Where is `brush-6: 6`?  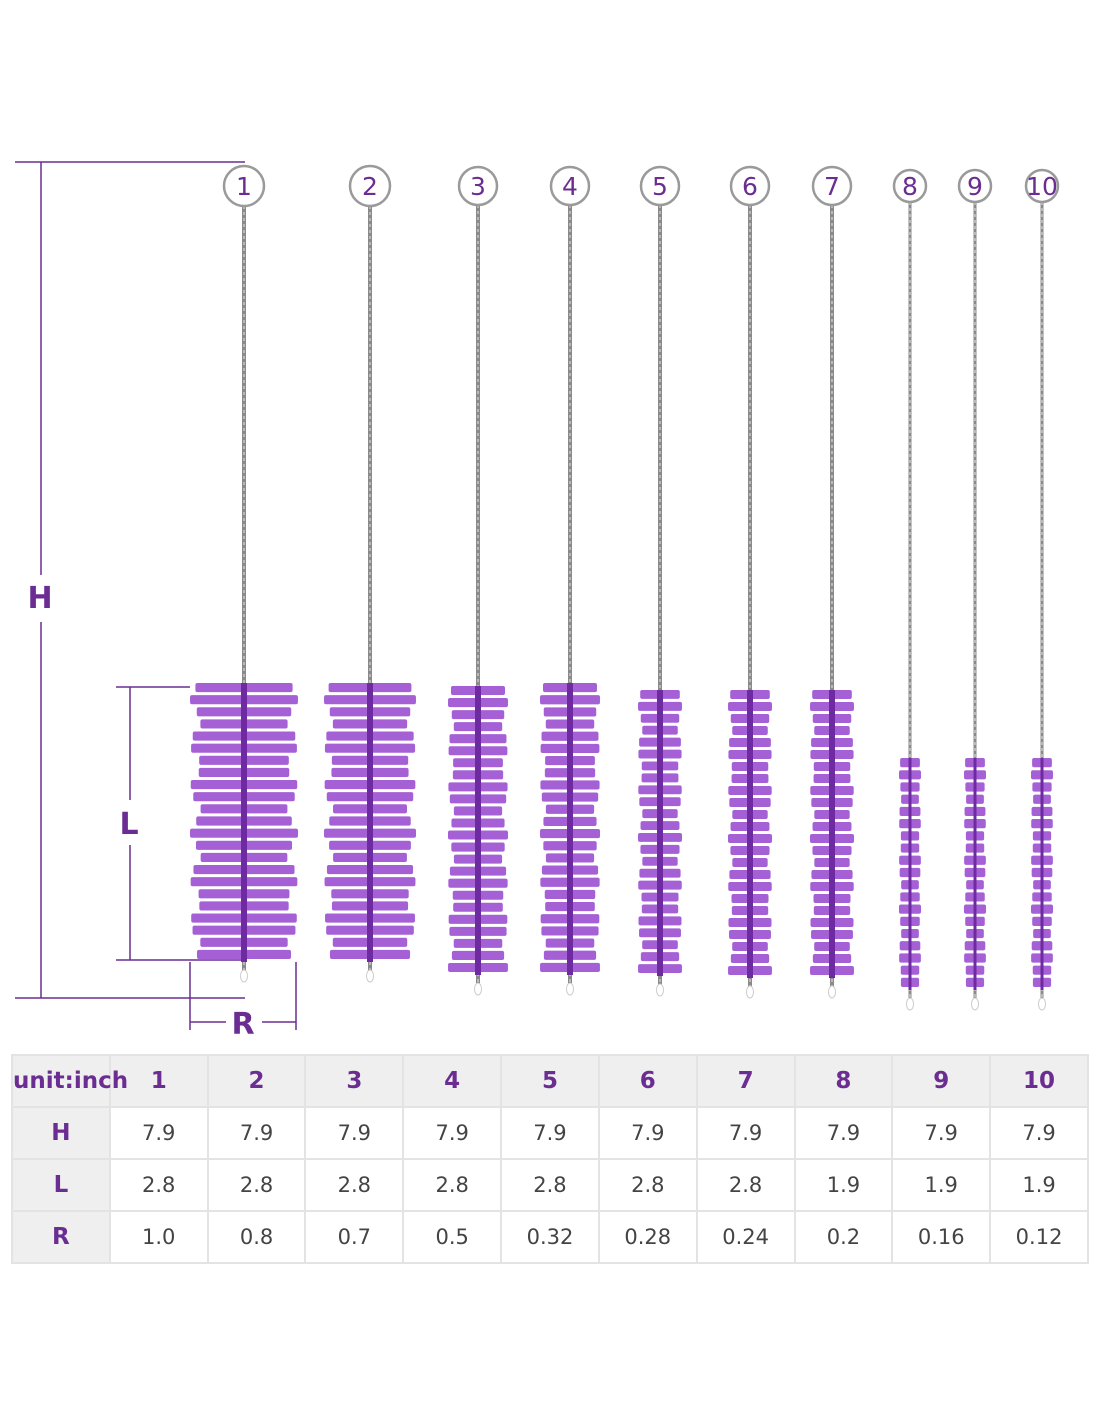
brush-6: 6 is located at coordinates (750, 582).